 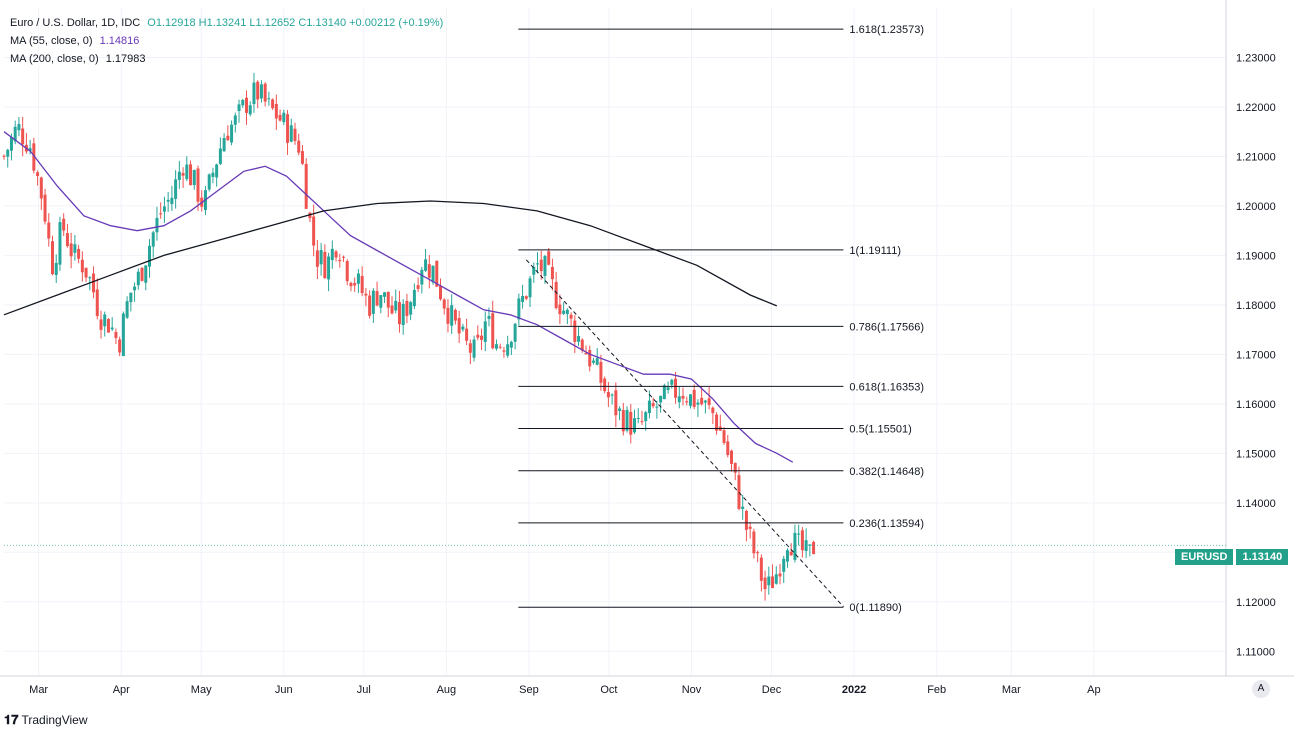 What do you see at coordinates (1256, 454) in the screenshot?
I see `y-tick-label: 1.15000` at bounding box center [1256, 454].